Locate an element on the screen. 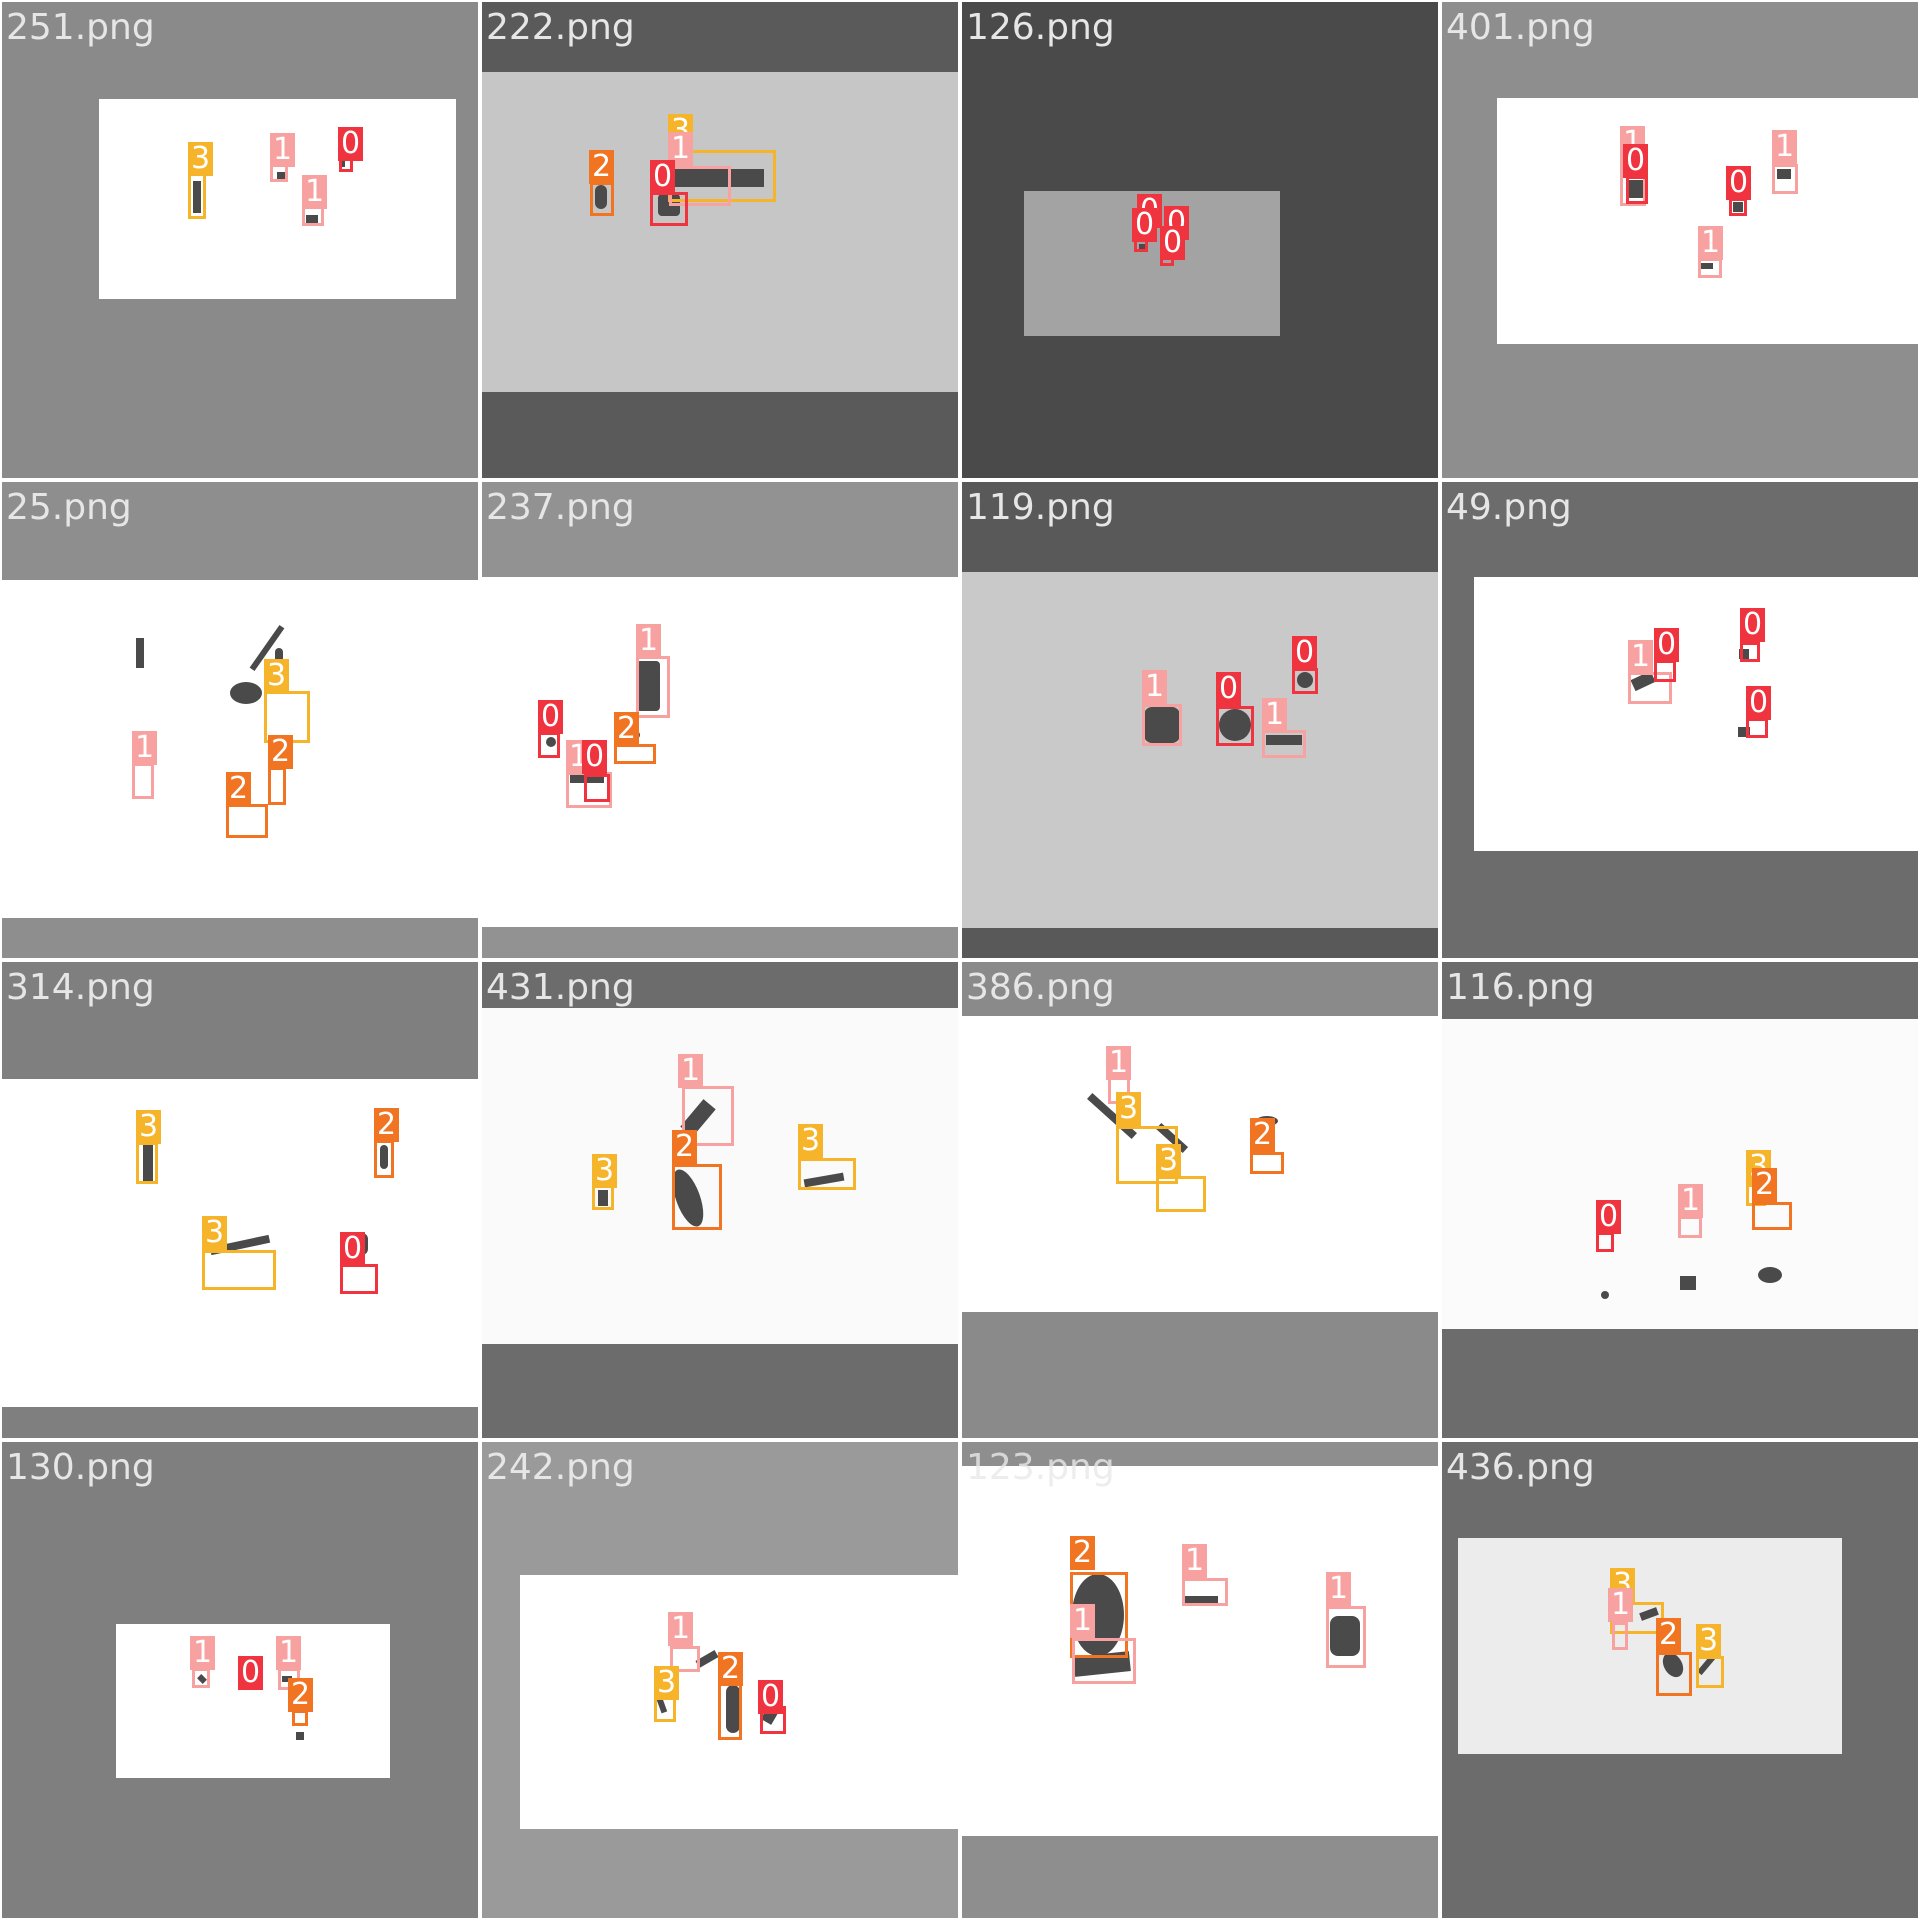 The height and width of the screenshot is (1920, 1920). tile-222: 2 3 1 0 222.png is located at coordinates (720, 240).